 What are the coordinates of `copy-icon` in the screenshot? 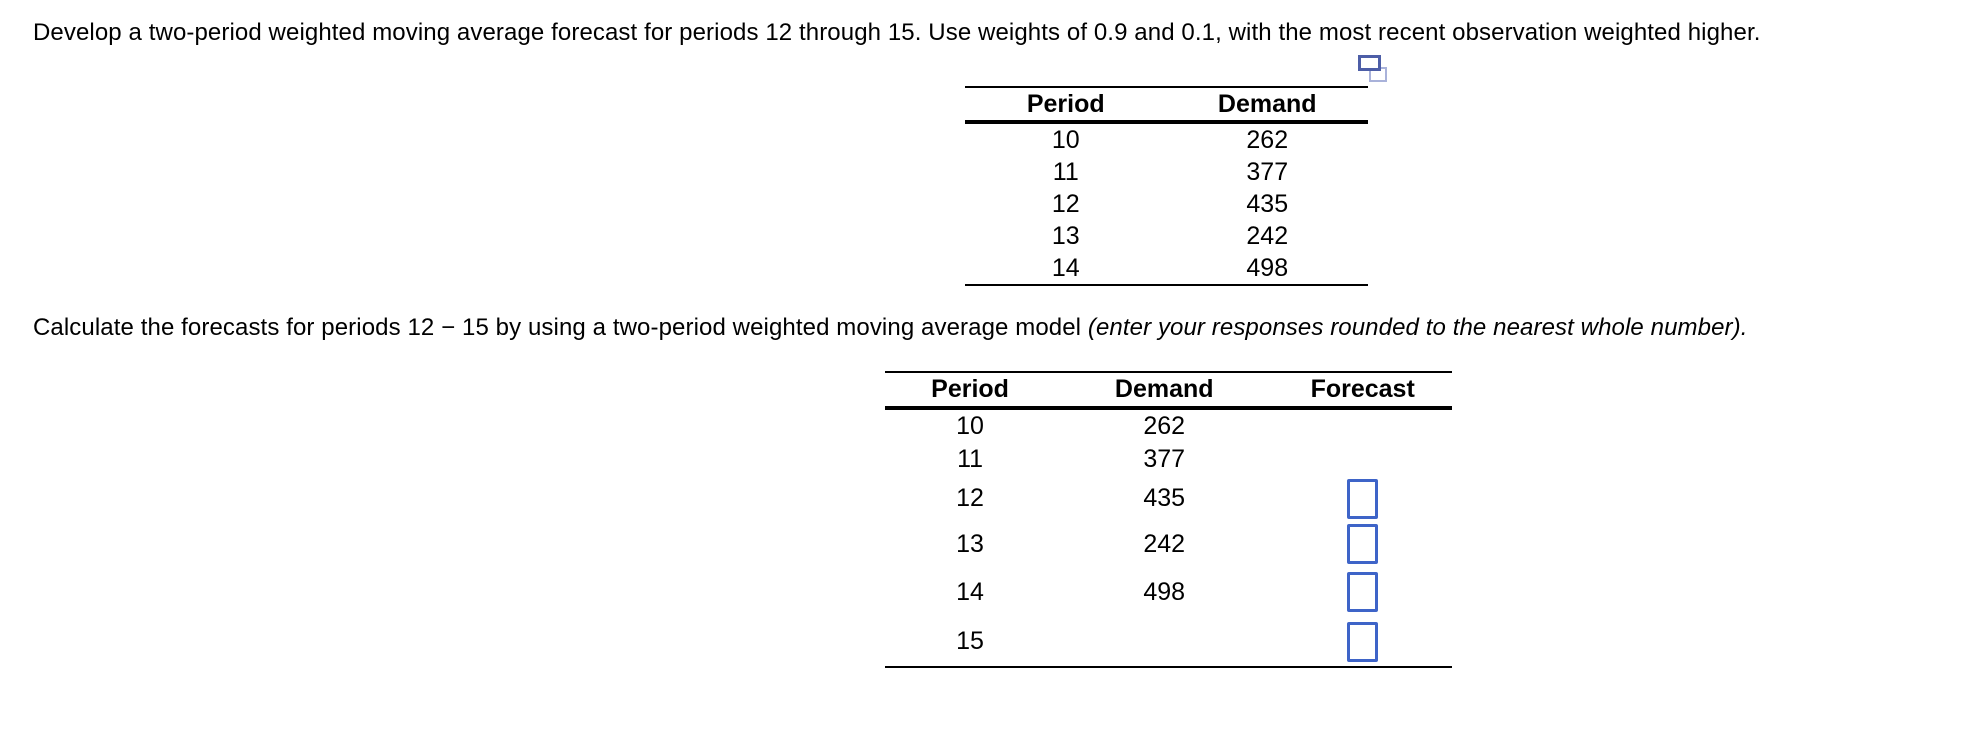 It's located at (1372, 68).